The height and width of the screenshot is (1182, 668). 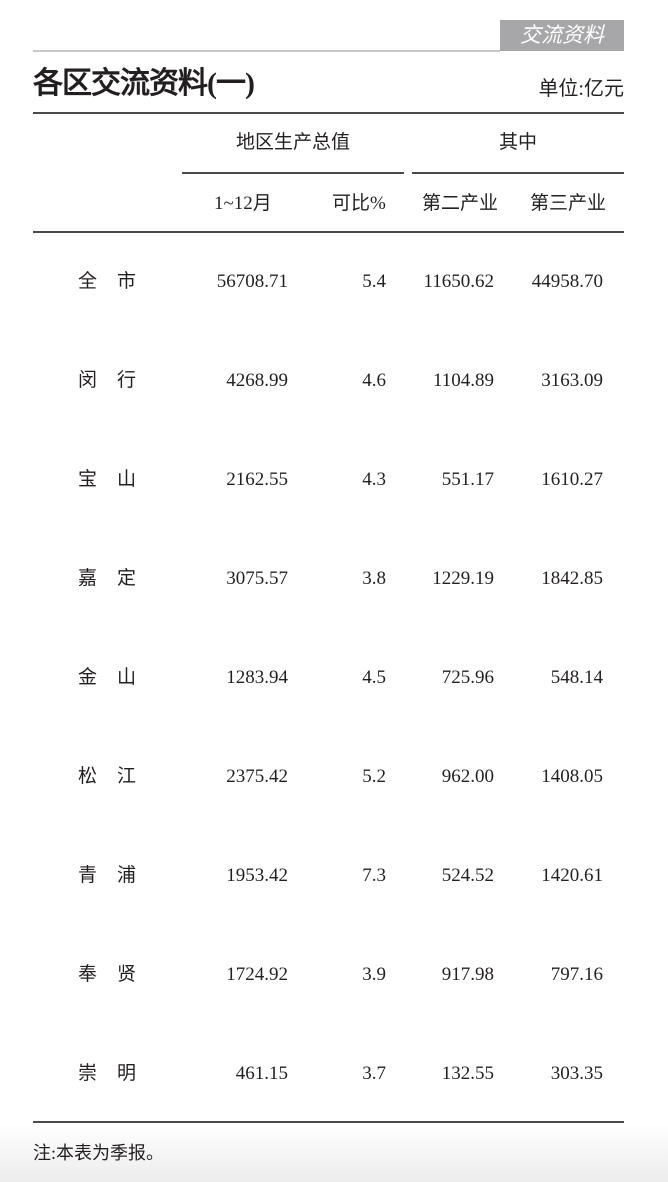 I want to click on footnote: 注:本表为季报。, so click(x=99, y=1153).